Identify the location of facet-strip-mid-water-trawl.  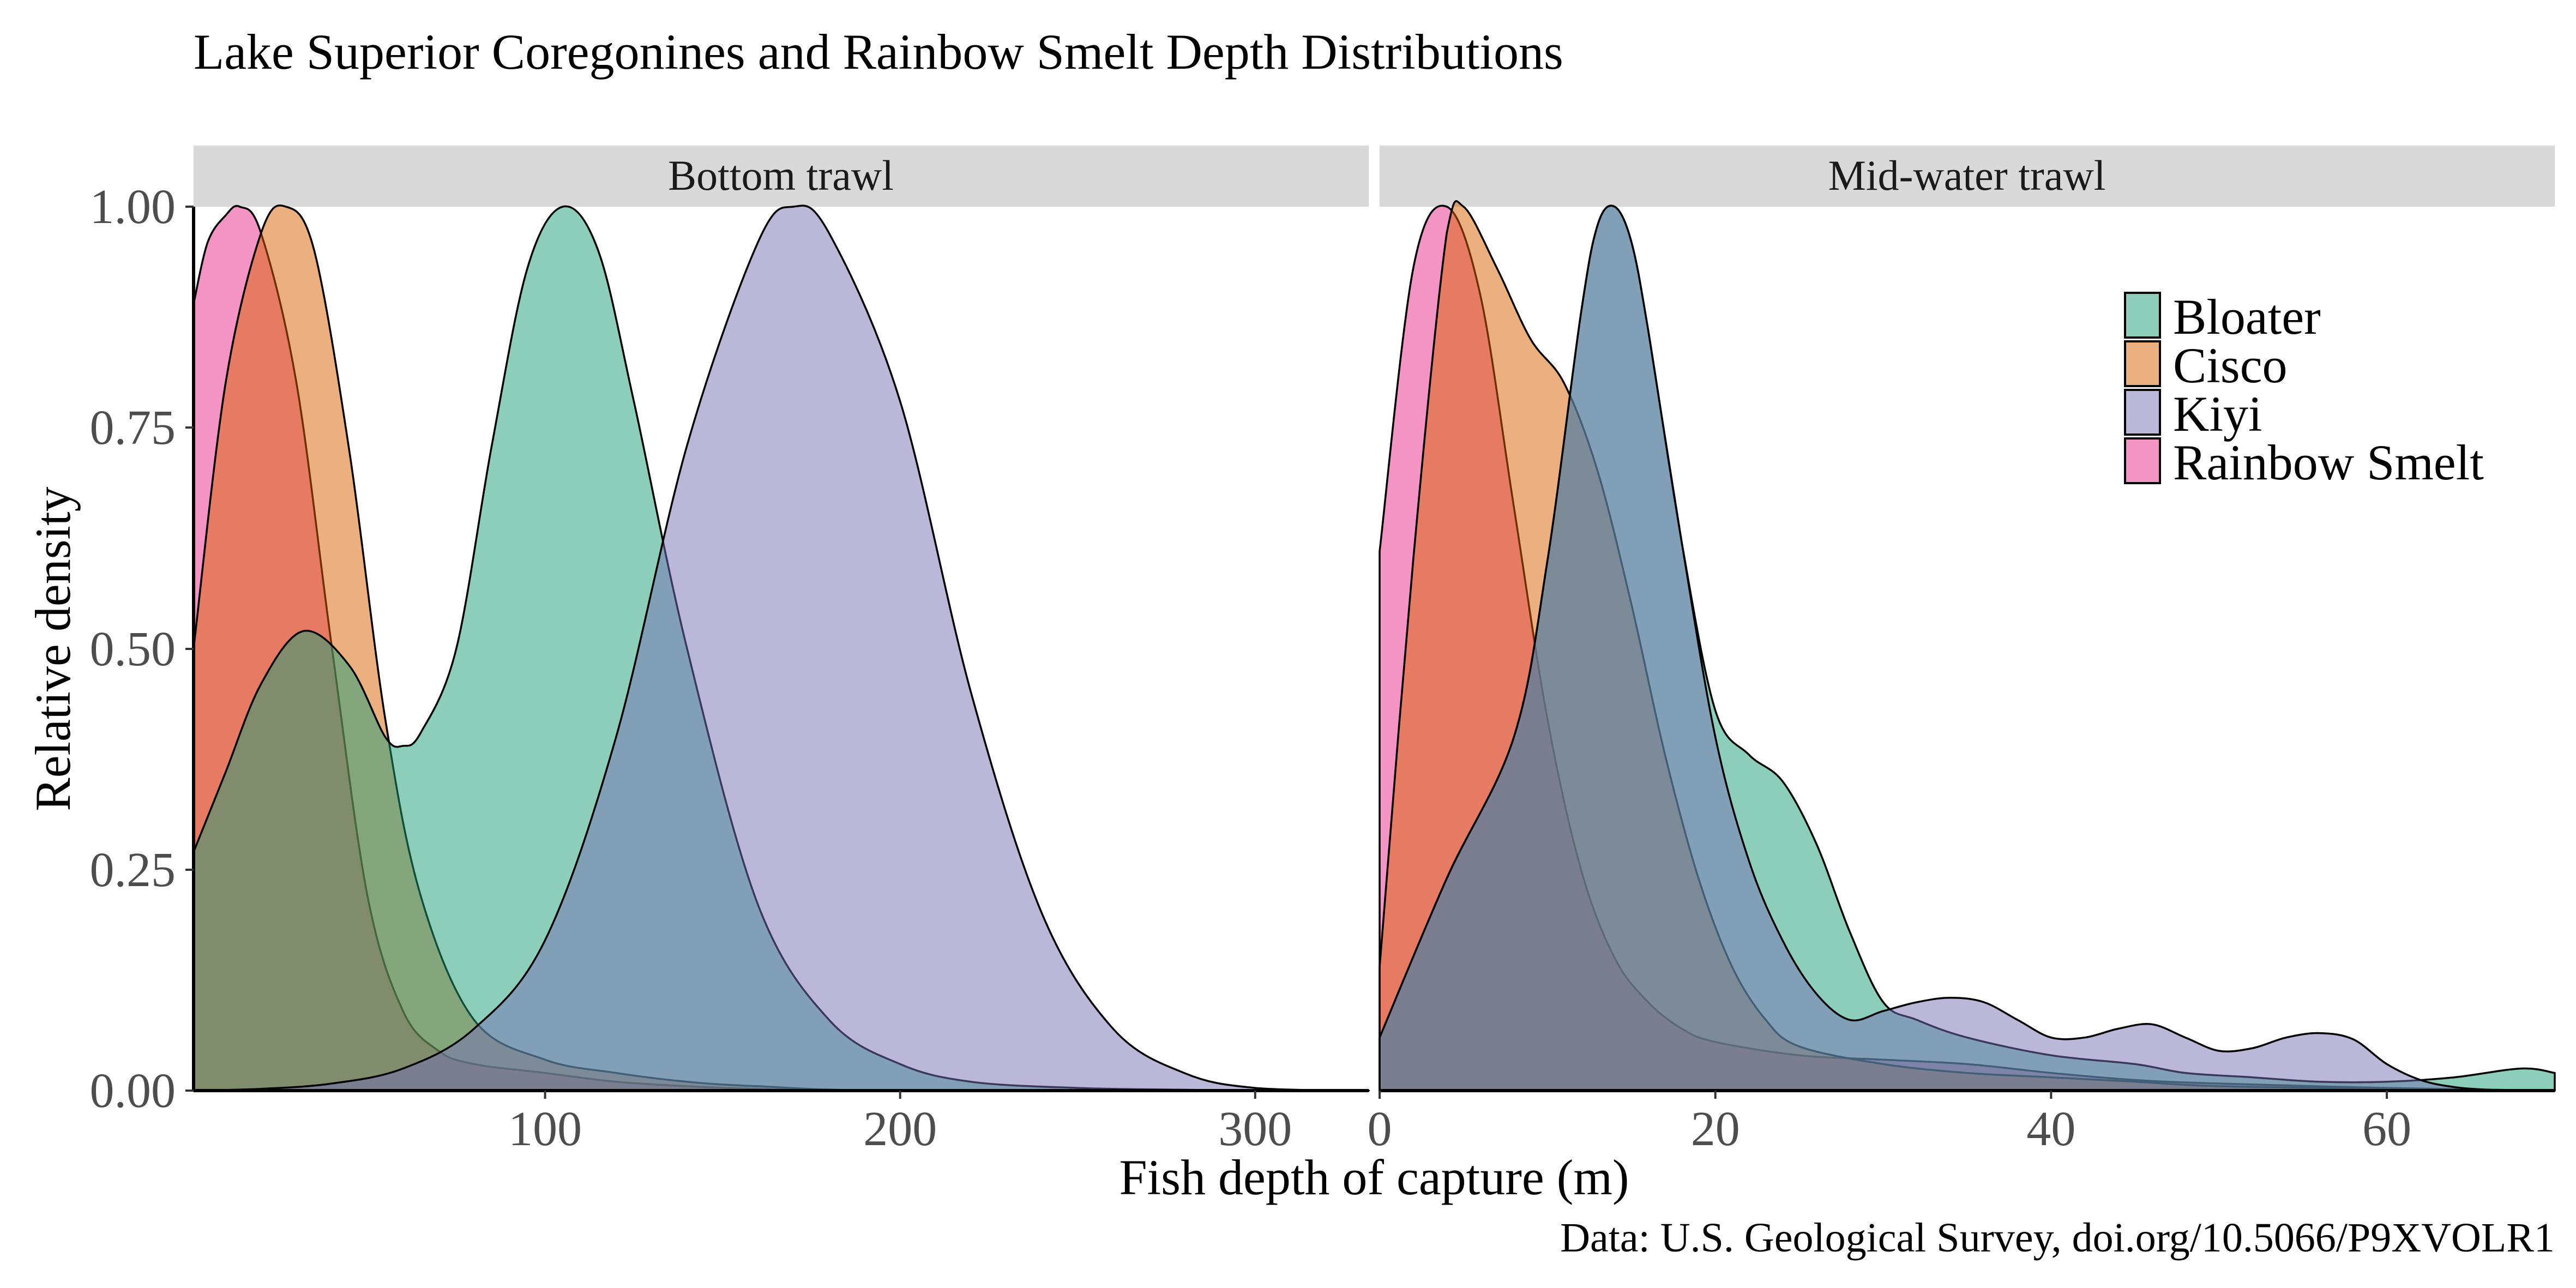
(1967, 176).